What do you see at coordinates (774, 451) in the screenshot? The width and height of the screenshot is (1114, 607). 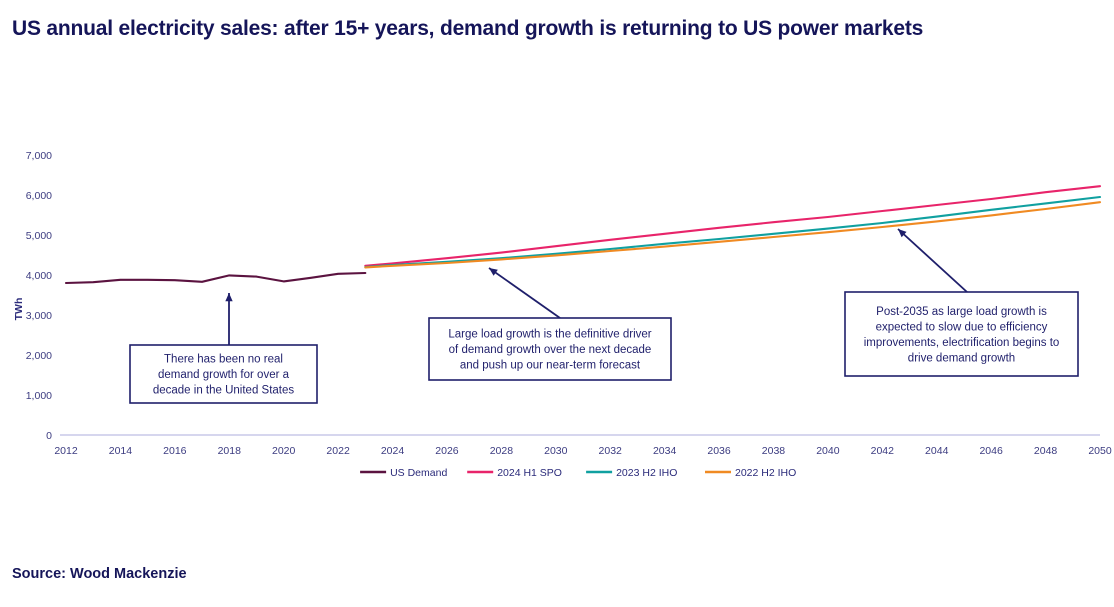 I see `x-axis-tick-label: 2038` at bounding box center [774, 451].